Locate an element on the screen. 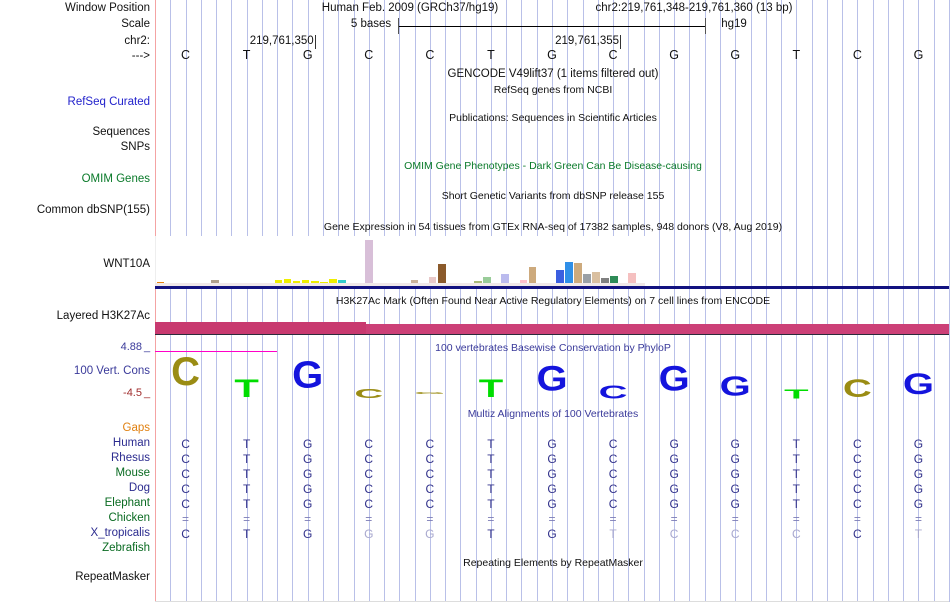 Image resolution: width=950 pixels, height=602 pixels. track-left-label: WNT10A is located at coordinates (126, 264).